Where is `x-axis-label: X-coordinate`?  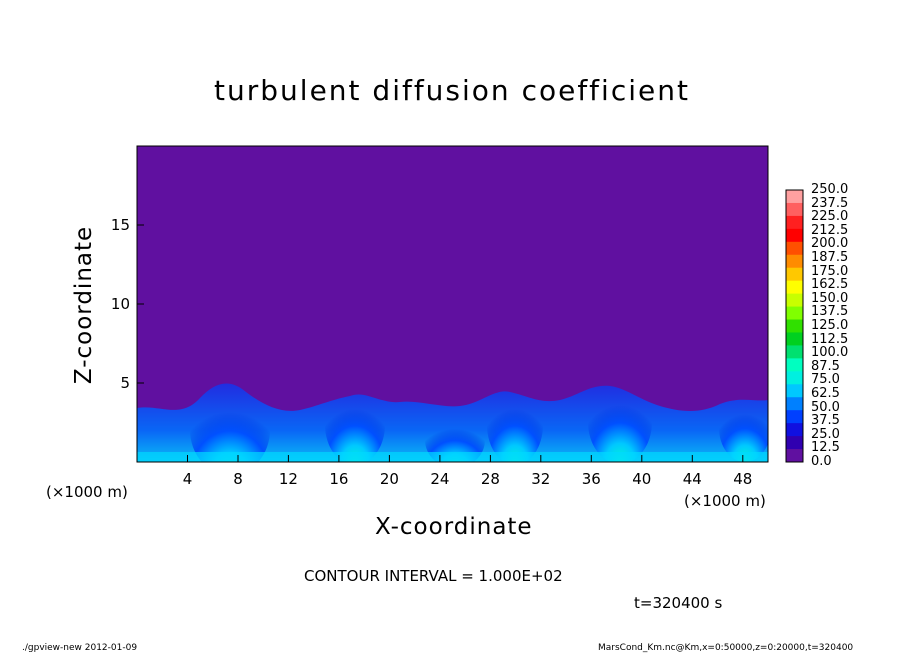 x-axis-label: X-coordinate is located at coordinates (454, 527).